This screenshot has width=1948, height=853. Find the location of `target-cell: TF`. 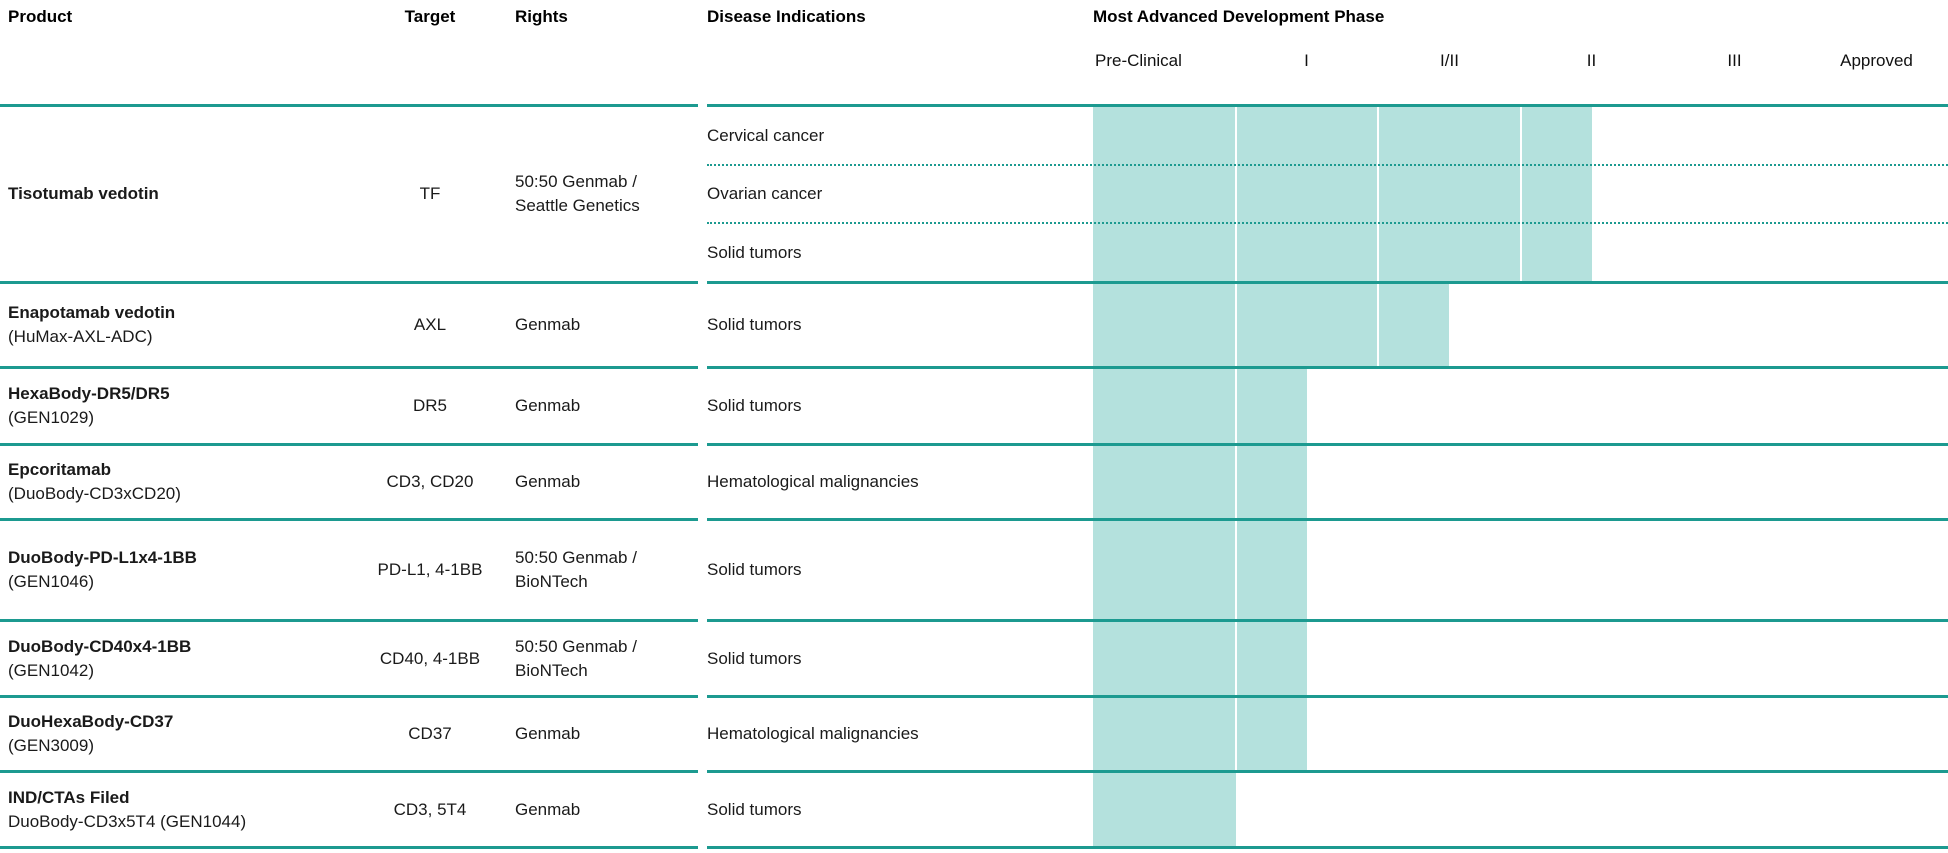

target-cell: TF is located at coordinates (430, 193).